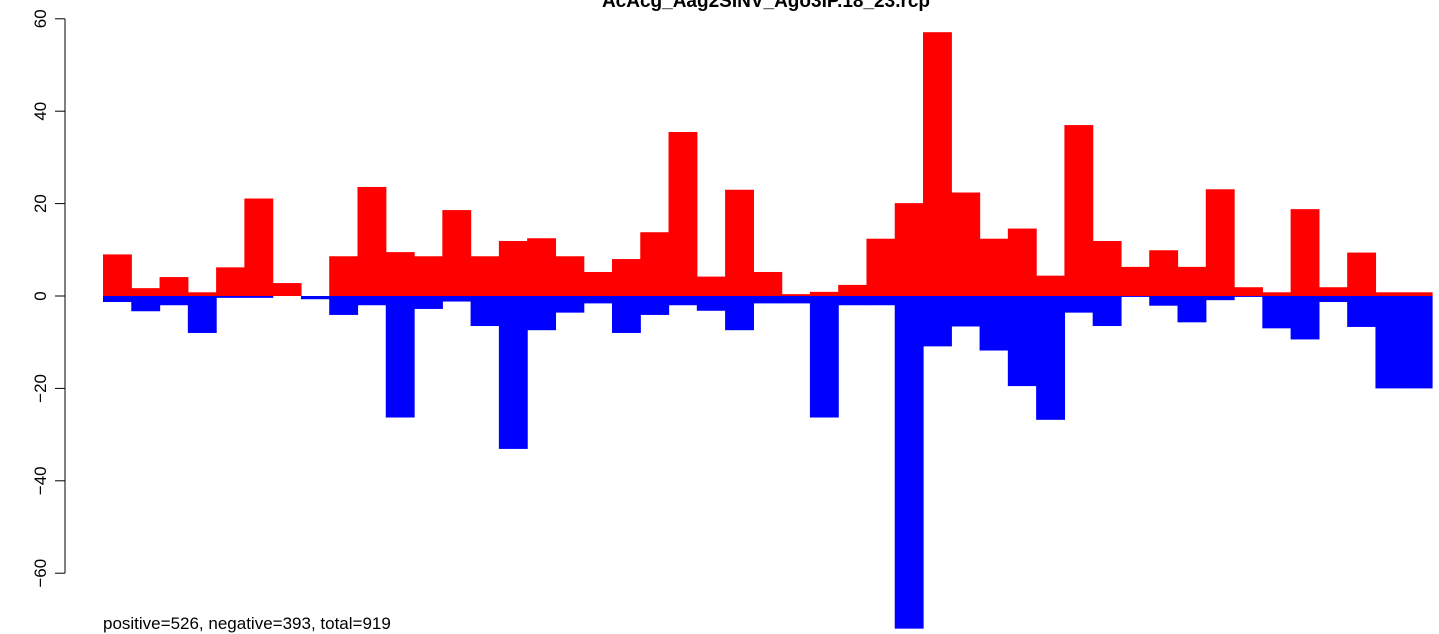 Image resolution: width=1439 pixels, height=634 pixels. I want to click on y-tick-label-60: 60, so click(40, 18).